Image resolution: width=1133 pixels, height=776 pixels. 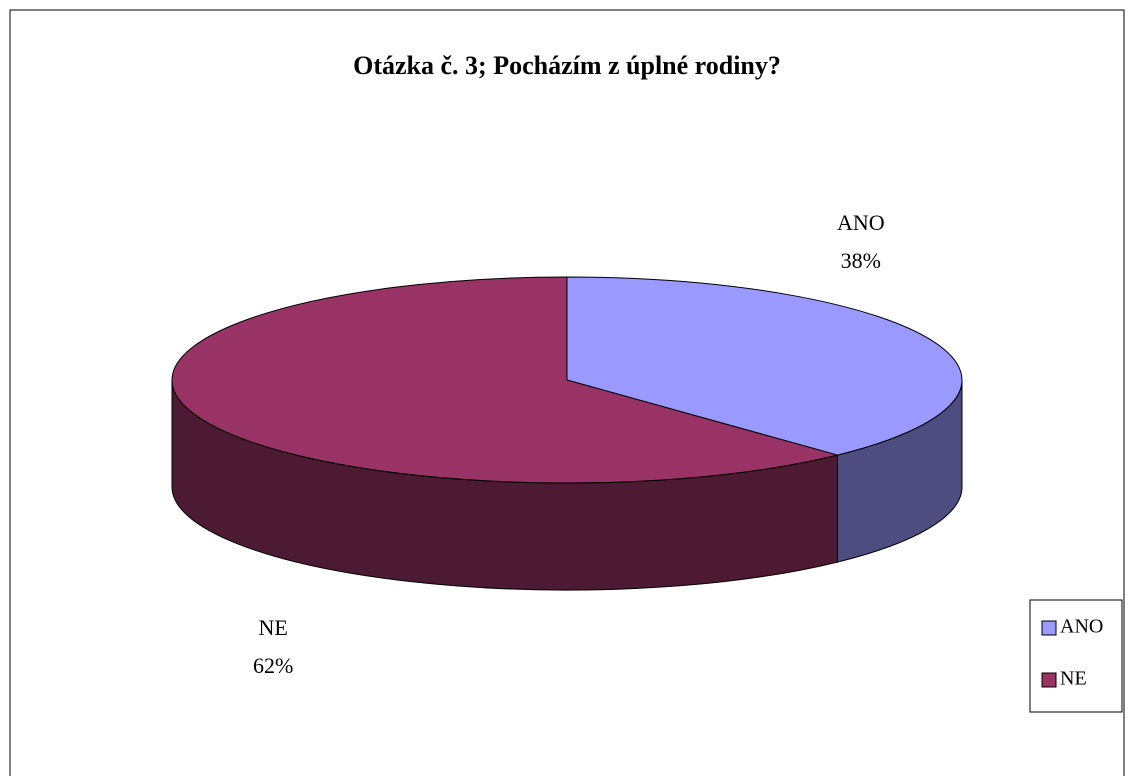 I want to click on slice-category: ANO, so click(x=861, y=222).